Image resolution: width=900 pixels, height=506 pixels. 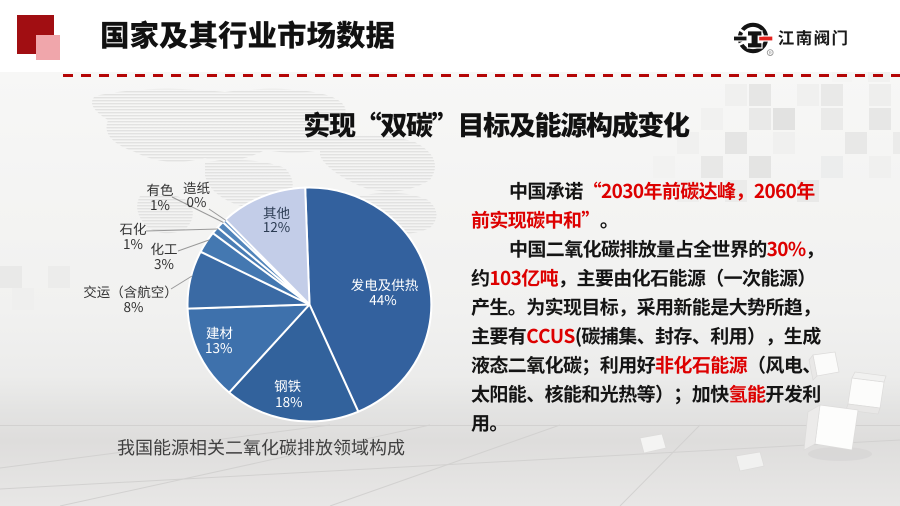 What do you see at coordinates (287, 385) in the screenshot?
I see `svg-text: 钢铁` at bounding box center [287, 385].